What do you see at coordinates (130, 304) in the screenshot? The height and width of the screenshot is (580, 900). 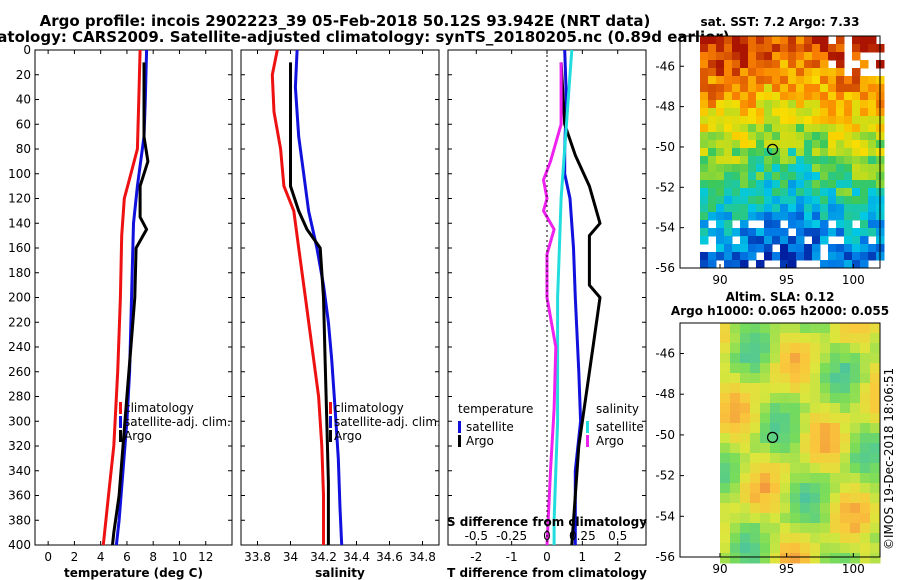 I see `temperature-series-line` at bounding box center [130, 304].